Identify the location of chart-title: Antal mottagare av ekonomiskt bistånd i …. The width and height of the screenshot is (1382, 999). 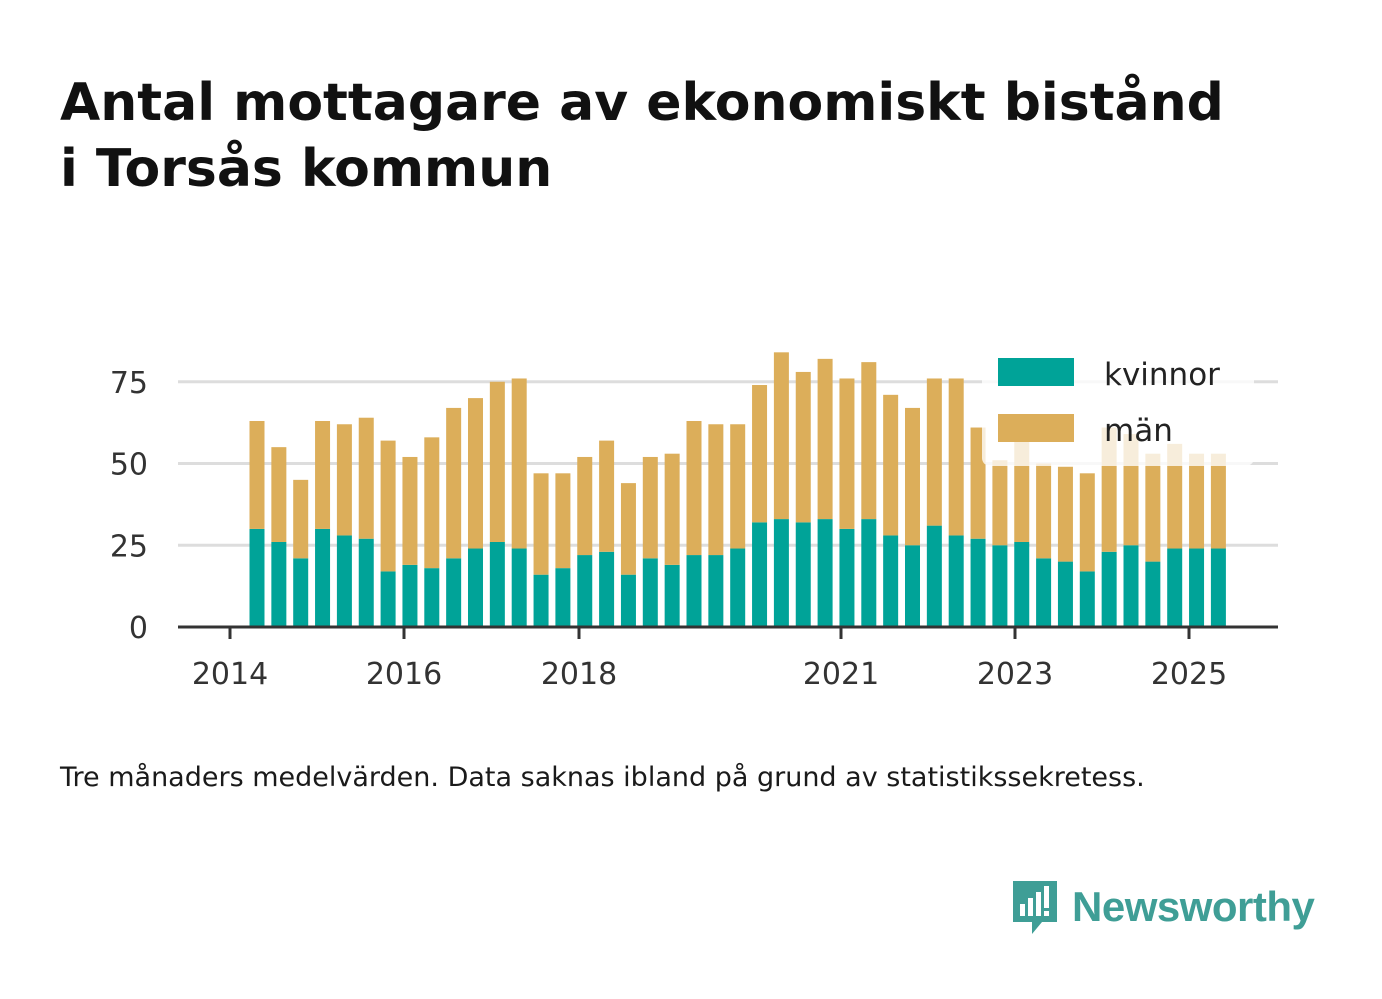
(700, 136).